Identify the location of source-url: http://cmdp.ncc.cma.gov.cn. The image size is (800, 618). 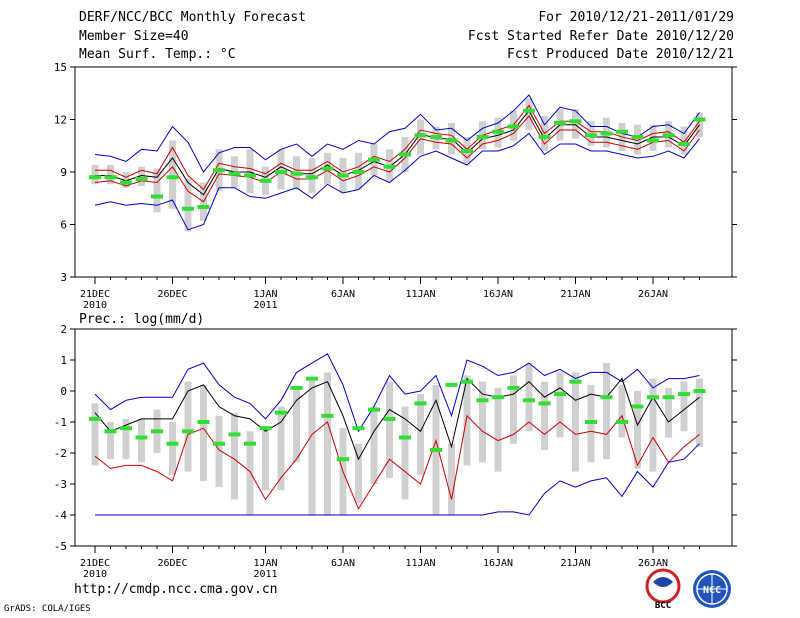
(176, 589).